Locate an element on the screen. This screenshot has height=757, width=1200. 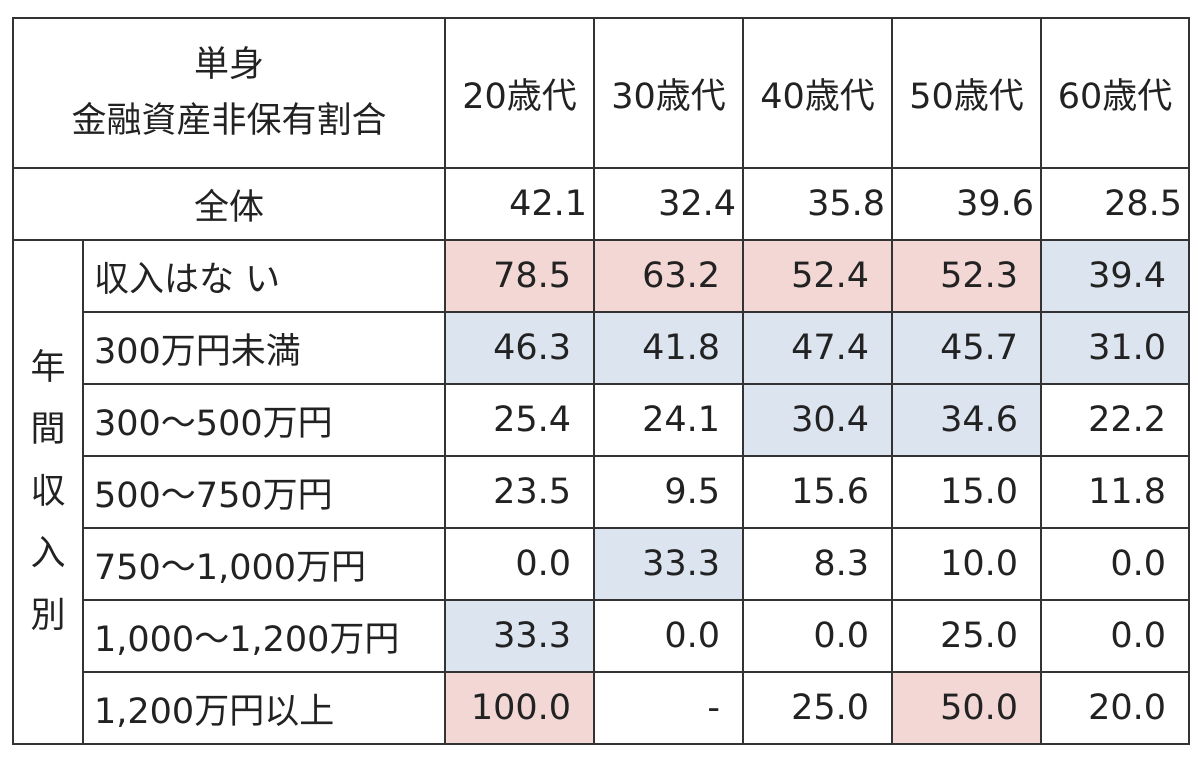
total-row: 全体 42.1 32.4 35.8 39.6 28.5 is located at coordinates (601, 204).